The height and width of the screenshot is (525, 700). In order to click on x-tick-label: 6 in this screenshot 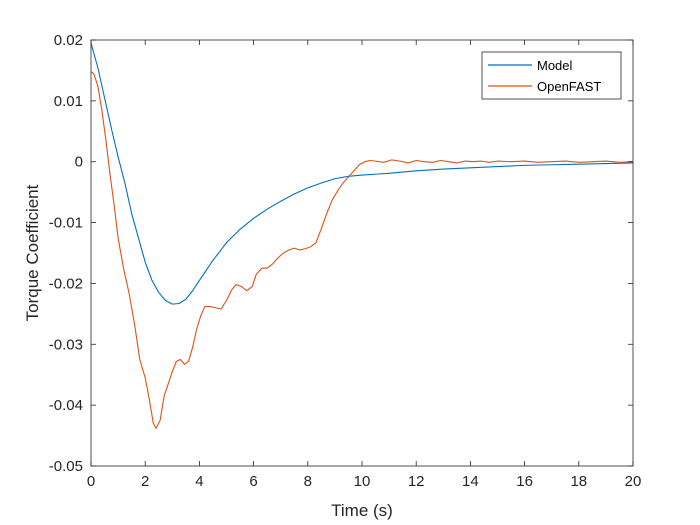, I will do `click(253, 481)`.